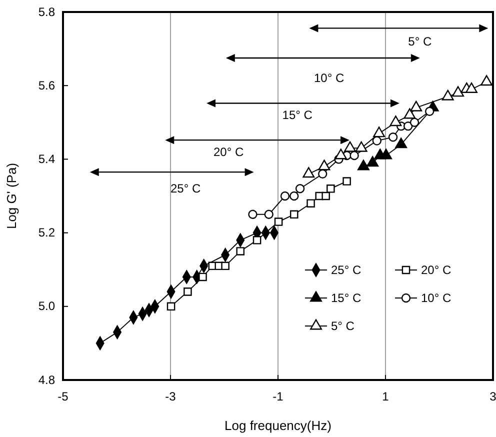  Describe the element at coordinates (493, 397) in the screenshot. I see `x-tick-label: 3` at that location.